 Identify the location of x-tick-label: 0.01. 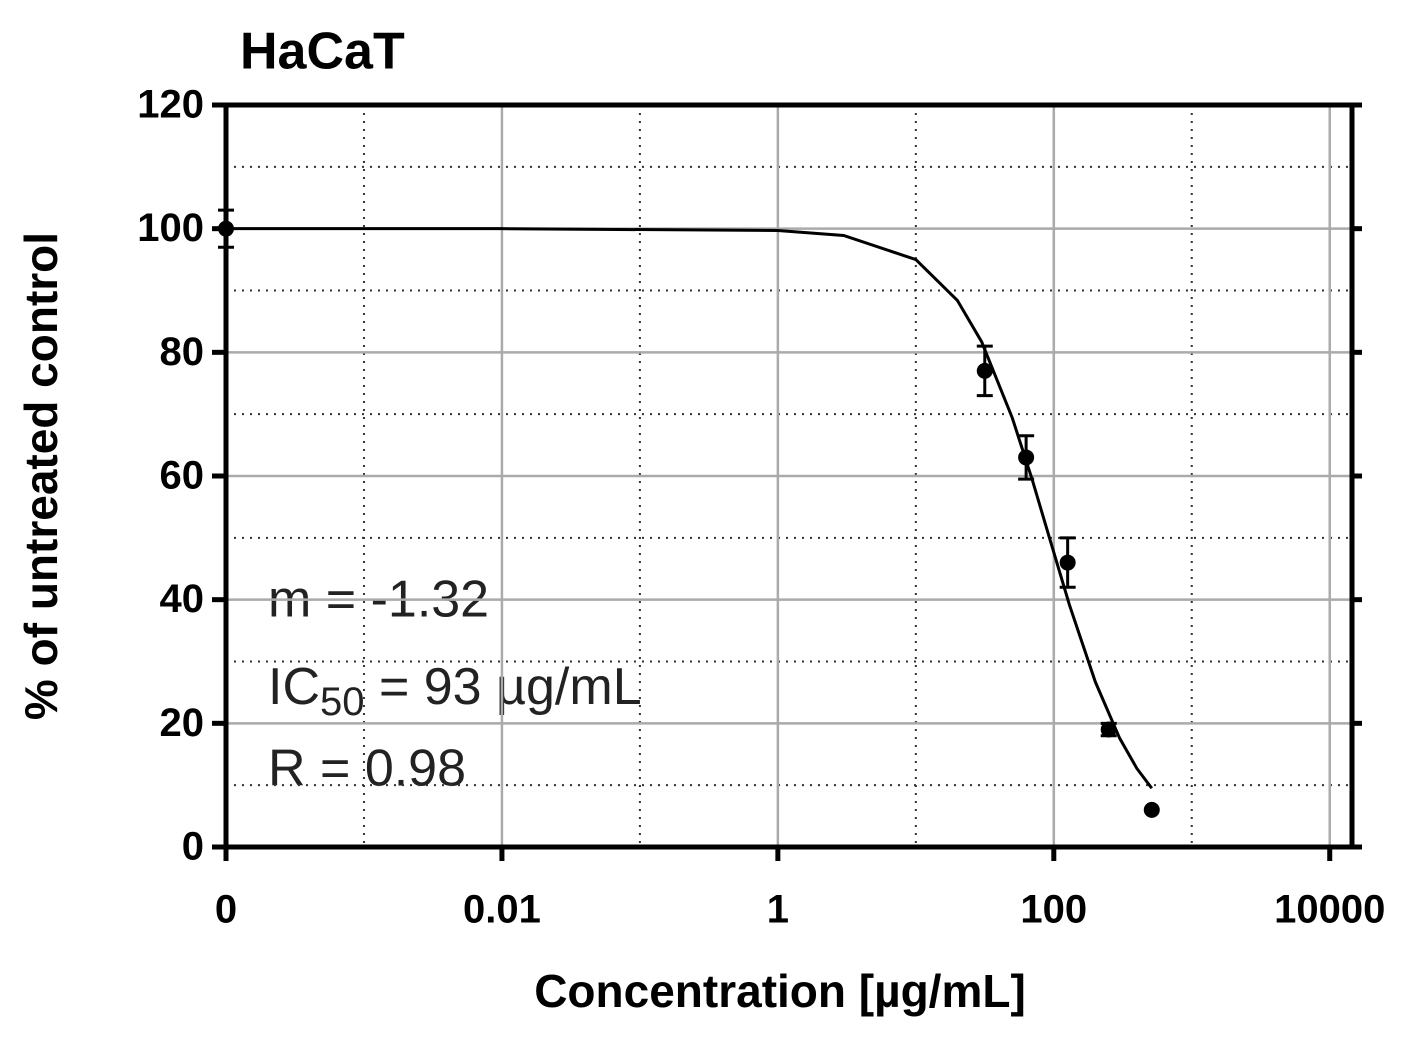
(502, 910).